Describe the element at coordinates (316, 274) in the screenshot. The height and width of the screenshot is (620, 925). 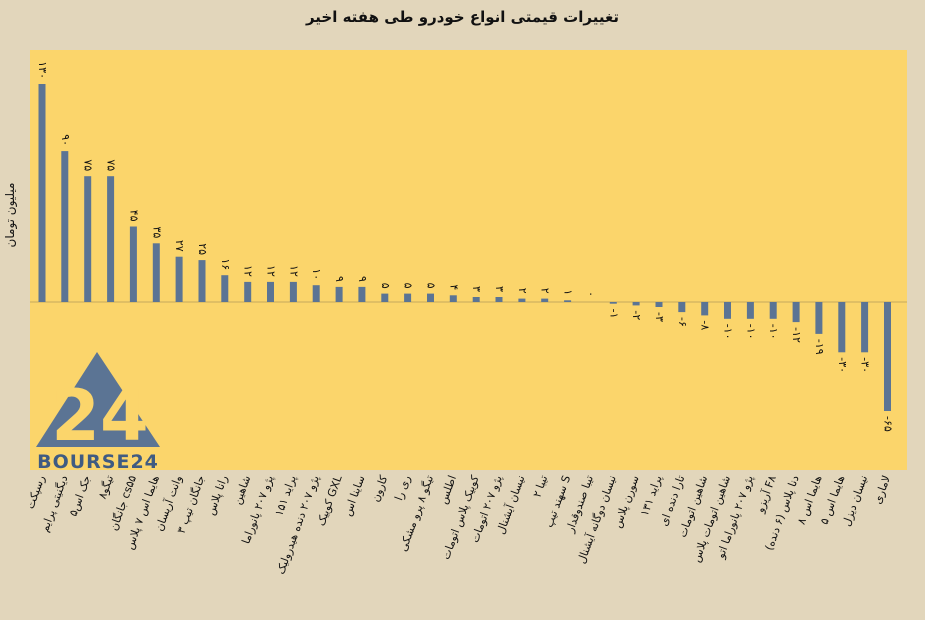
I see `value-label: ۱۰` at that location.